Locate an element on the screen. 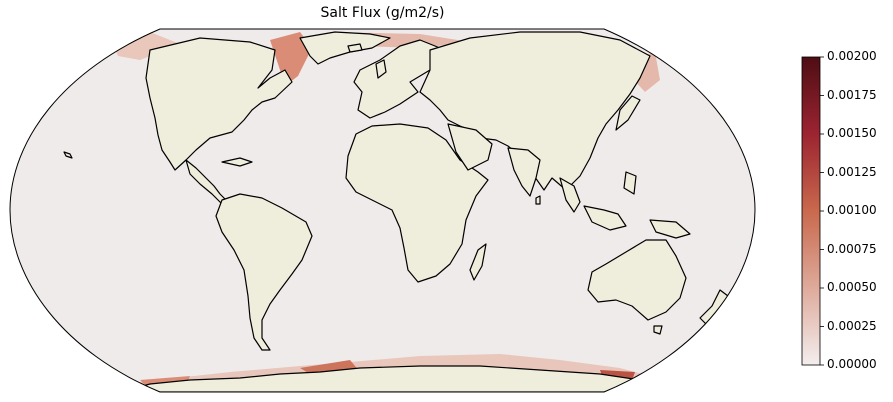 The image size is (893, 402). new-guinea is located at coordinates (670, 229).